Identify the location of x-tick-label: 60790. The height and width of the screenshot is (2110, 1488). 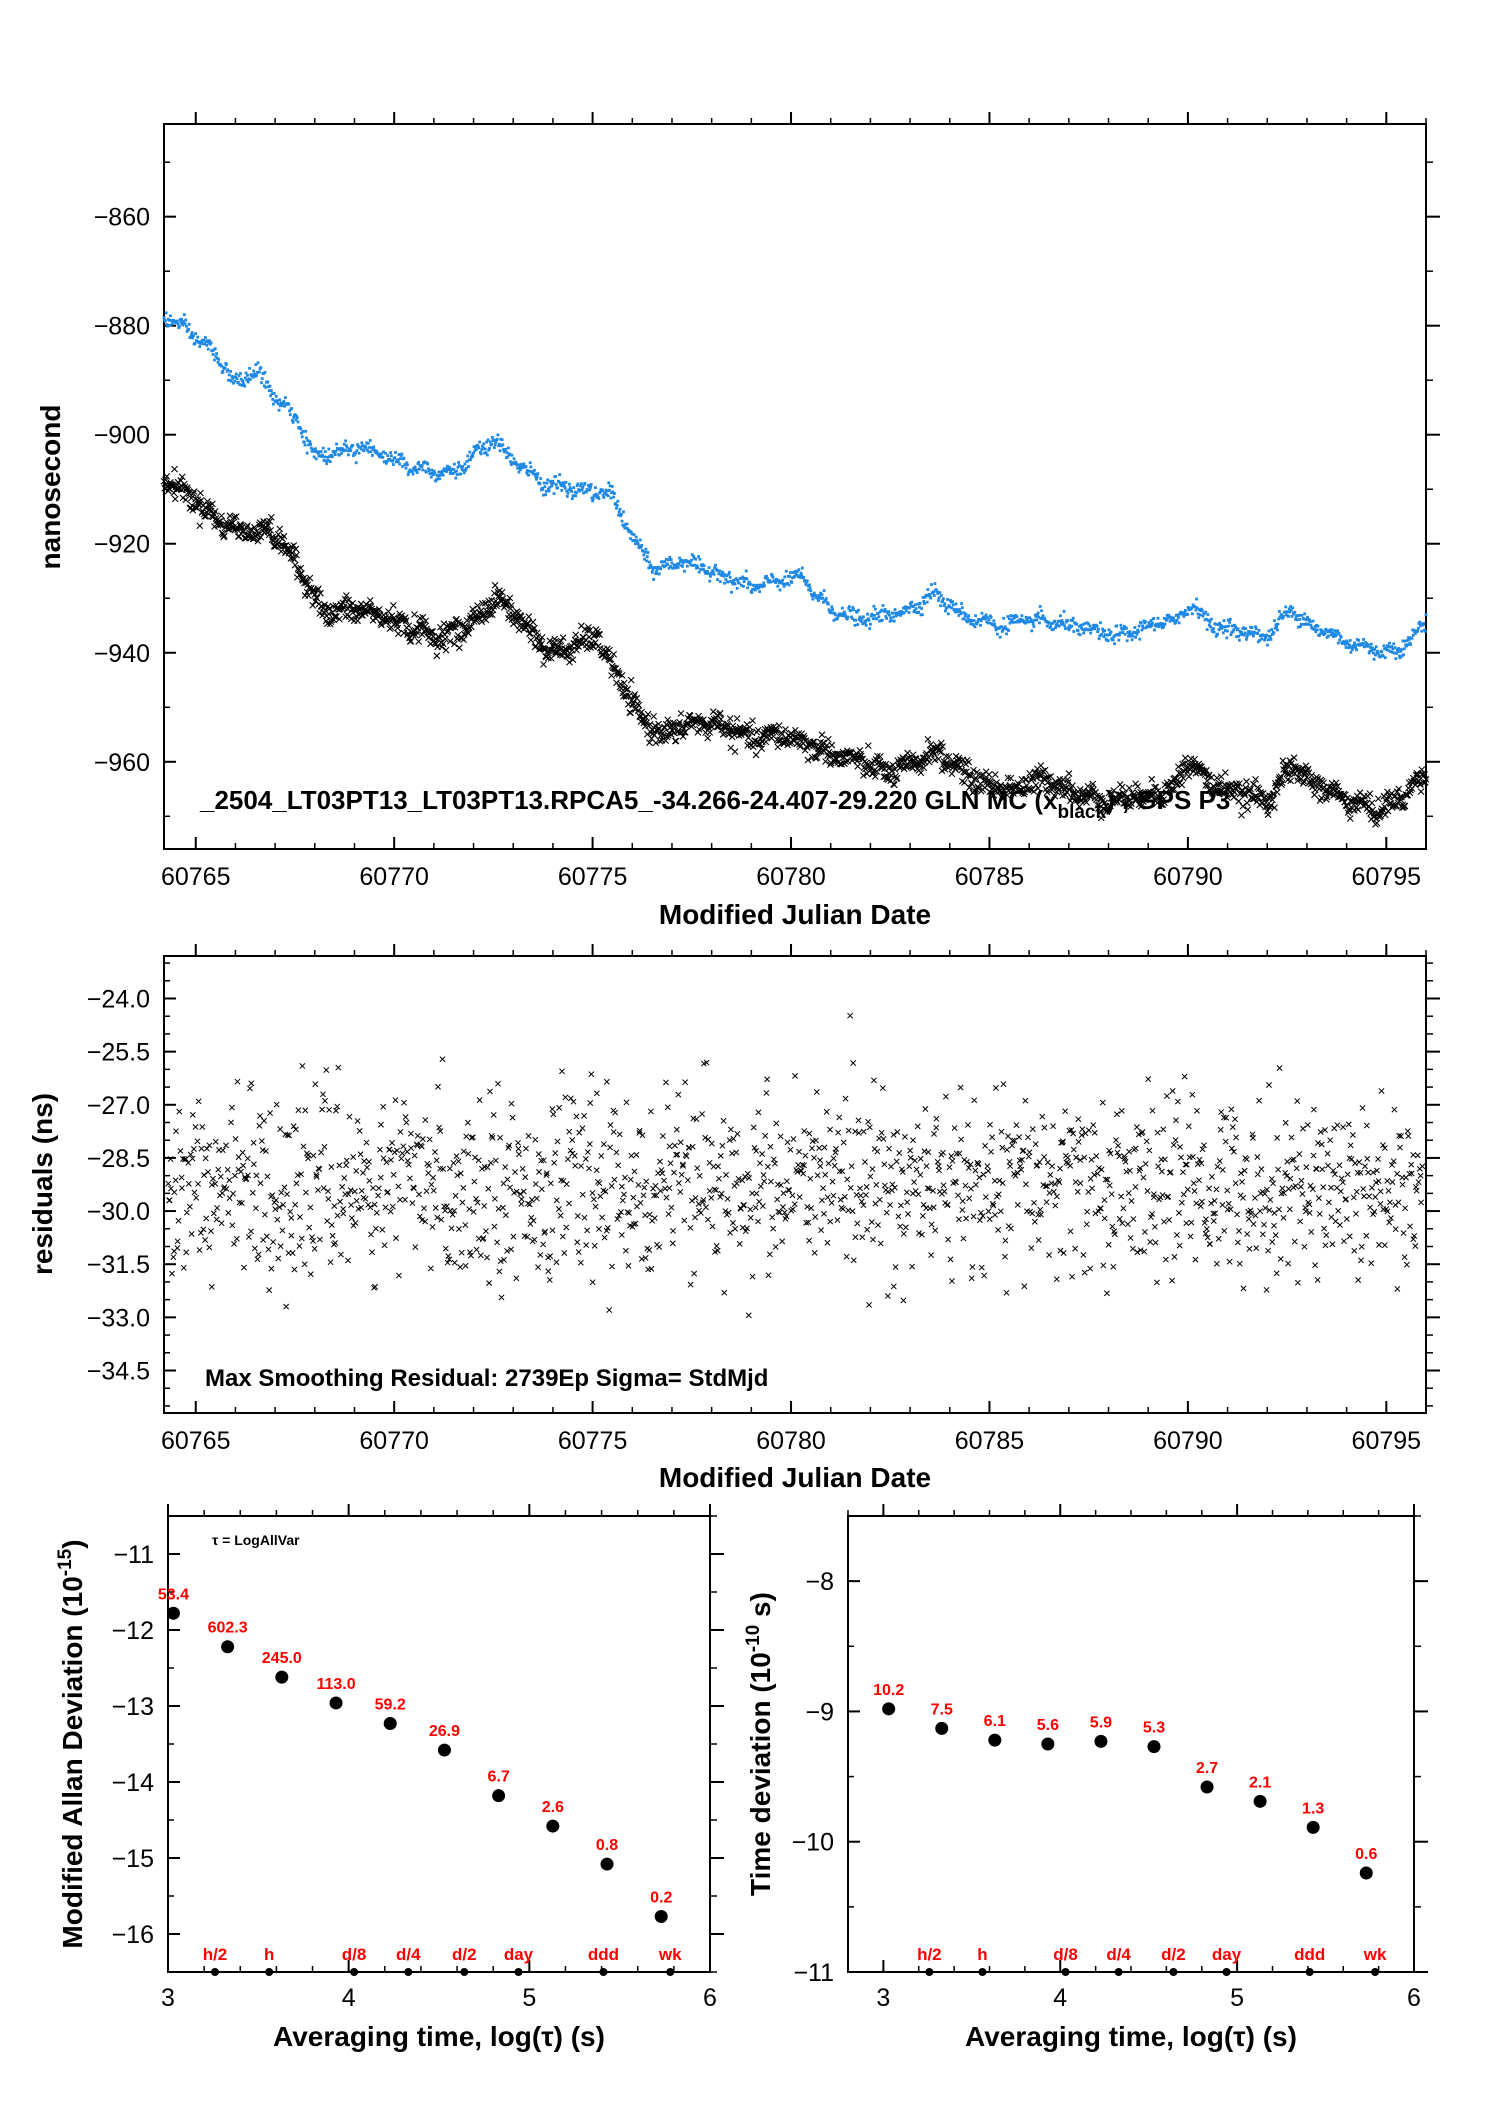
(1188, 877).